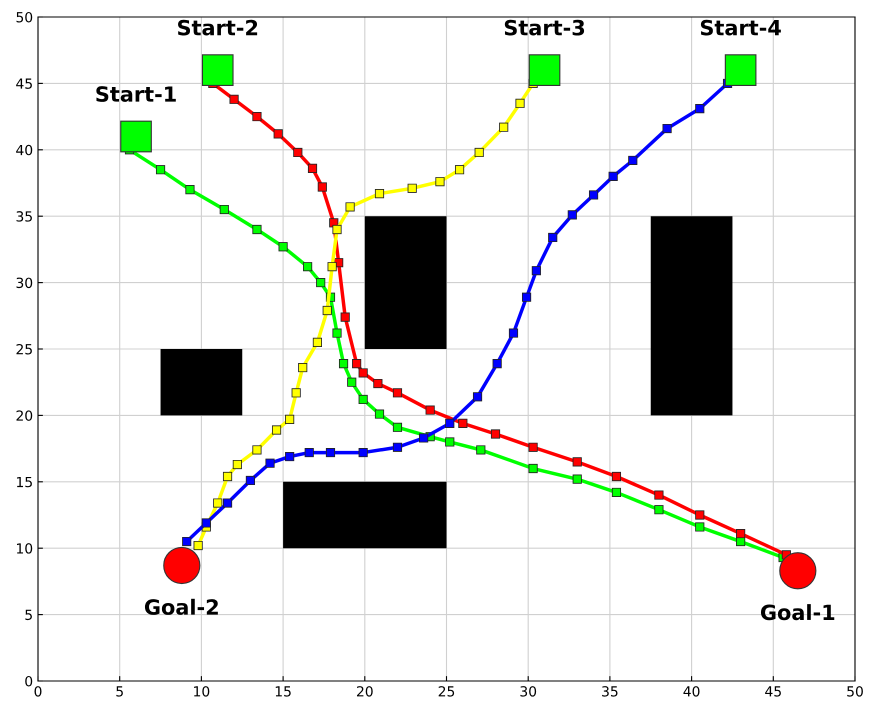 Image resolution: width=874 pixels, height=703 pixels. What do you see at coordinates (610, 691) in the screenshot?
I see `x-tick-label: 35` at bounding box center [610, 691].